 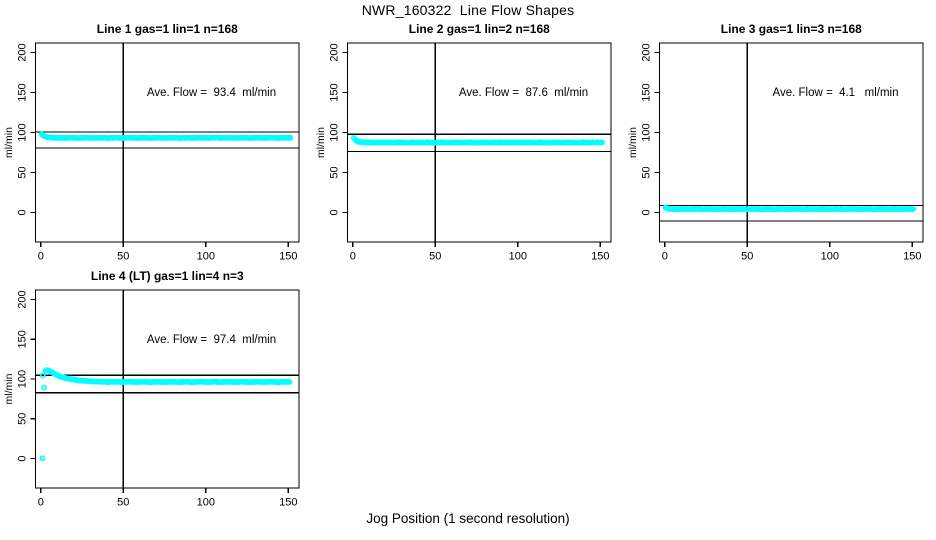 What do you see at coordinates (835, 93) in the screenshot?
I see `ave-flow-annotation: Ave. Flow = 4.1 ml/min` at bounding box center [835, 93].